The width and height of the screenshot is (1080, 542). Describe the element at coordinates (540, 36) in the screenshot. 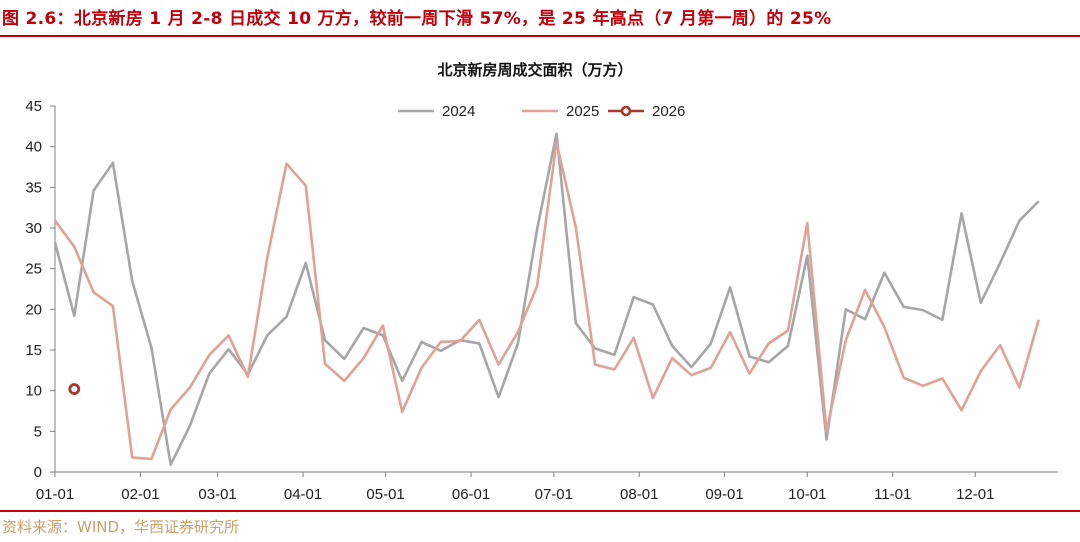

I see `top-rule` at that location.